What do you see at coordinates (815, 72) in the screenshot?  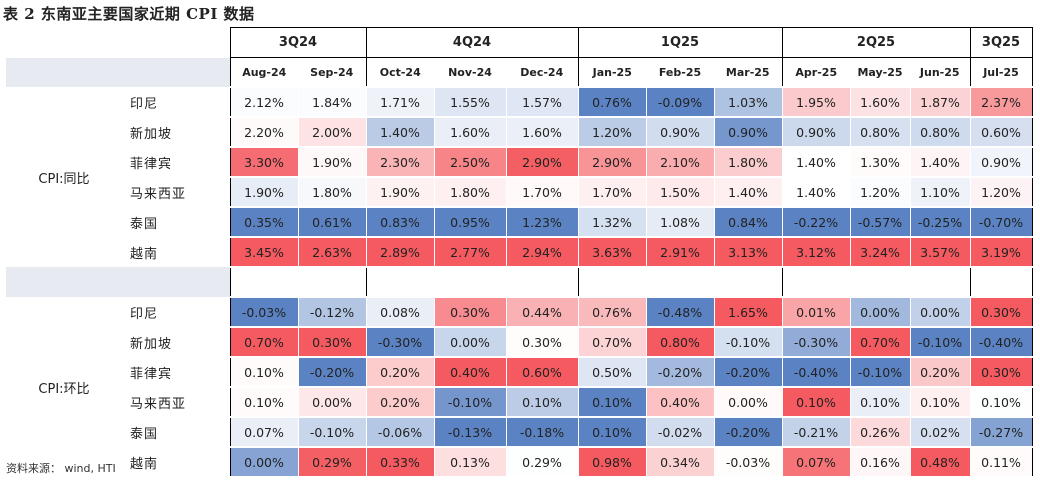 I see `month-label: Apr-25` at bounding box center [815, 72].